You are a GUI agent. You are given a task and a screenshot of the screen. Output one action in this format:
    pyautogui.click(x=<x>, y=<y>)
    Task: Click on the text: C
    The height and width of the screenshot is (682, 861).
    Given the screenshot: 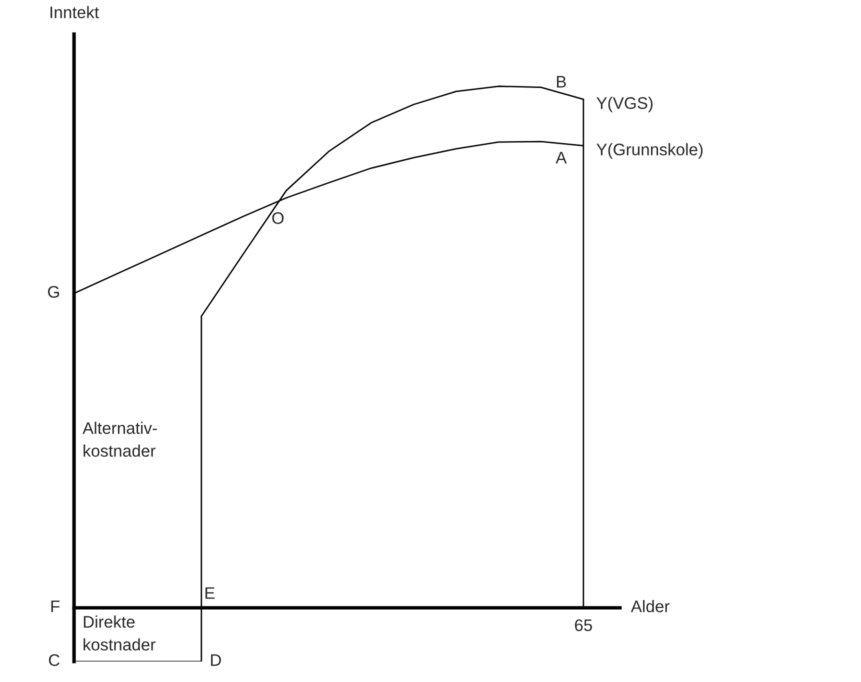 What is the action you would take?
    pyautogui.click(x=54, y=660)
    